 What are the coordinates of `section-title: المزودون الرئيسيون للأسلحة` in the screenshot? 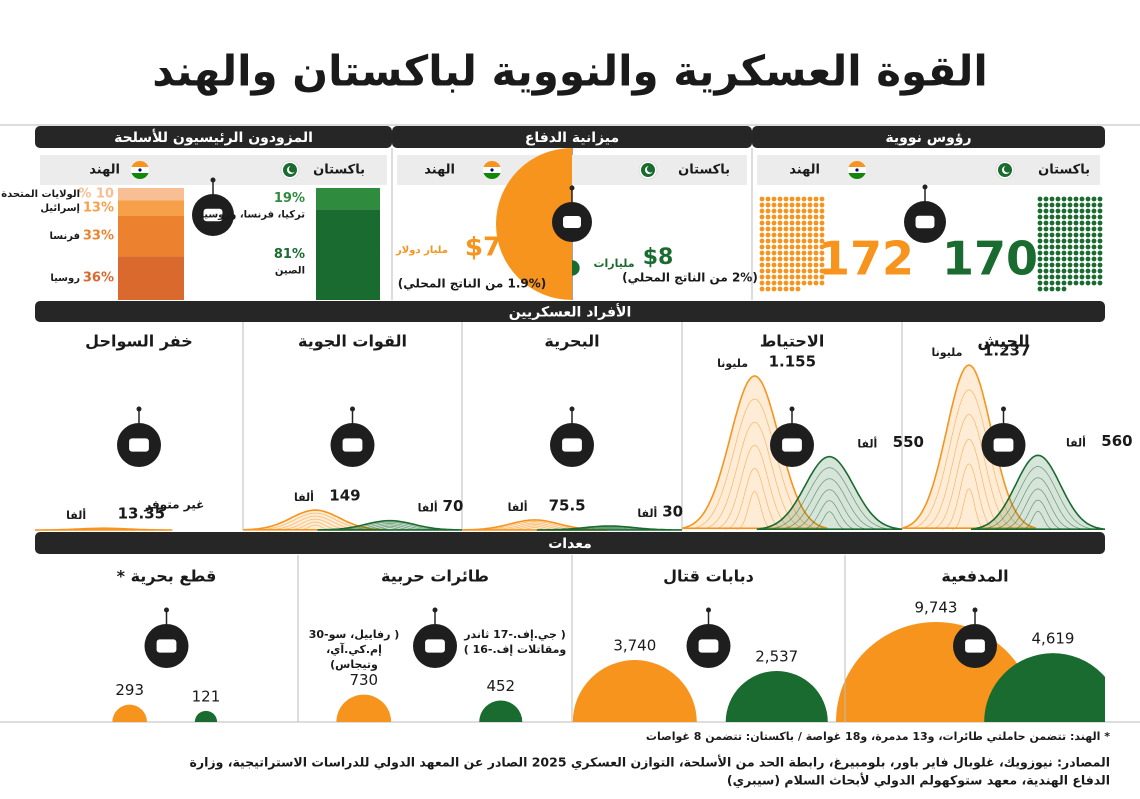 It's located at (213, 137).